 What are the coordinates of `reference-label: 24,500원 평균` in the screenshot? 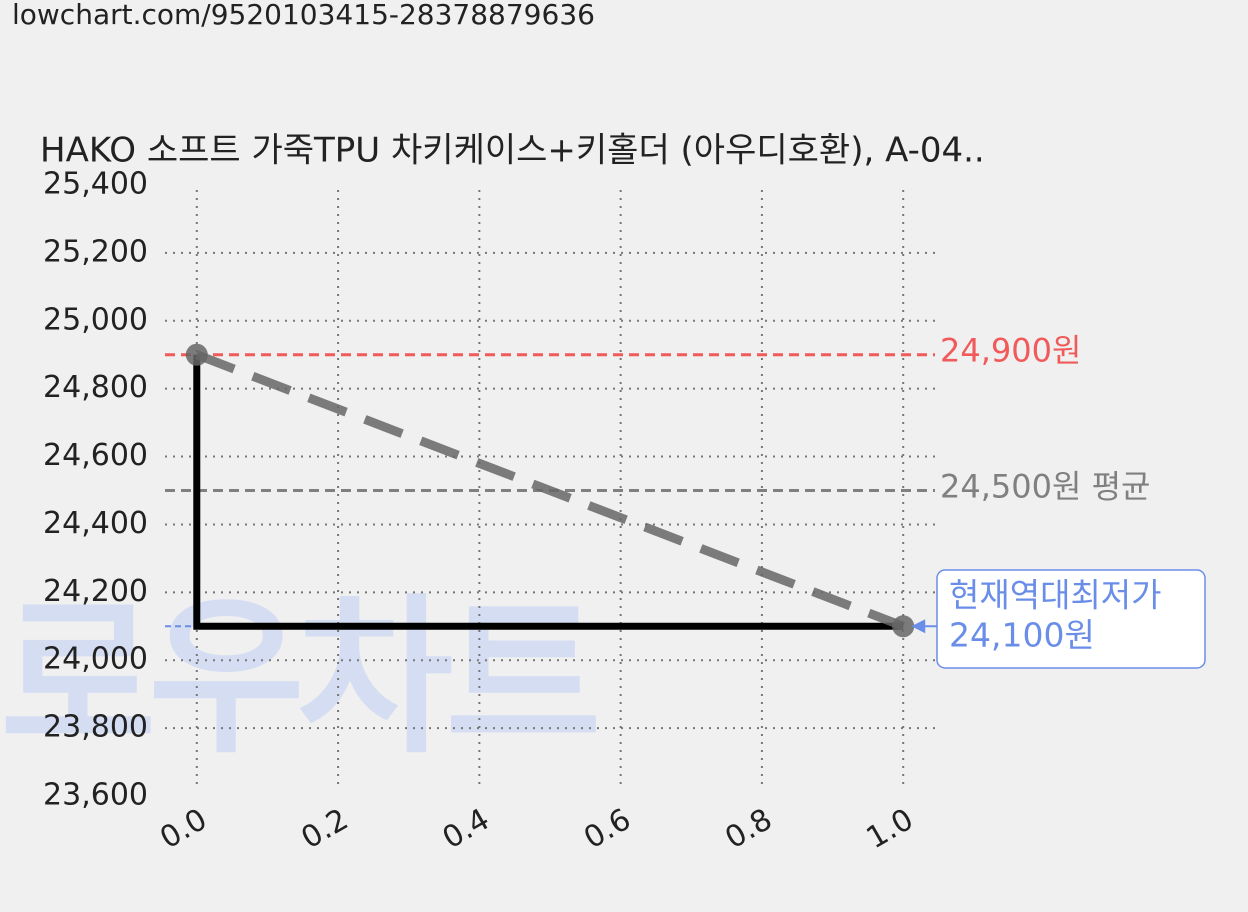 It's located at (1045, 487).